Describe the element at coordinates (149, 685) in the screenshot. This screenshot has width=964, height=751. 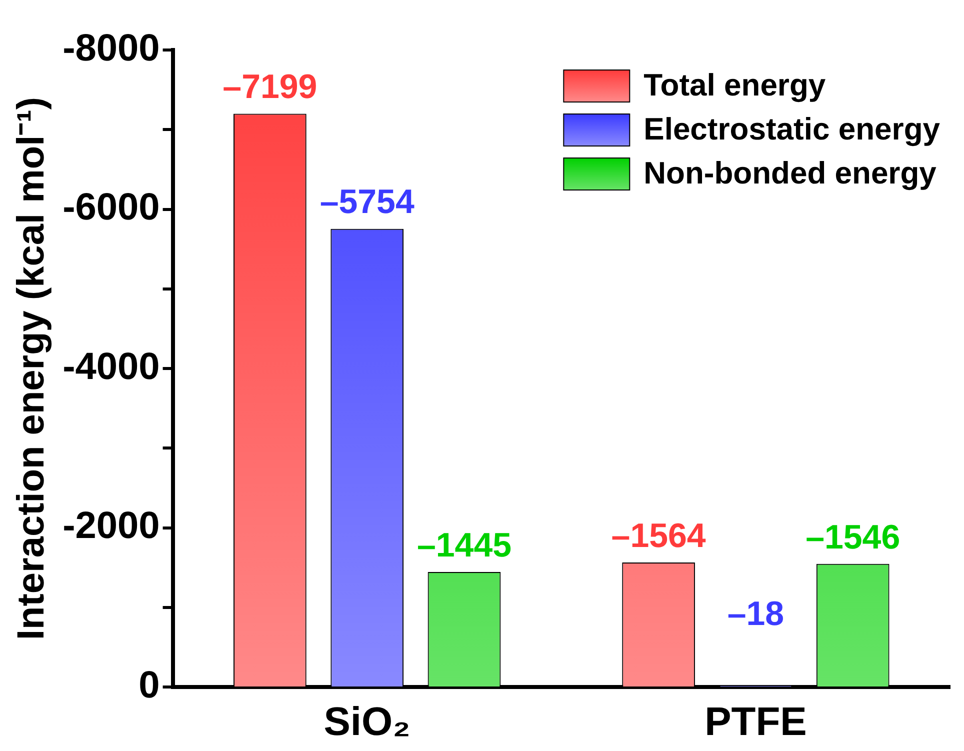
I see `y-tick-label: 0` at that location.